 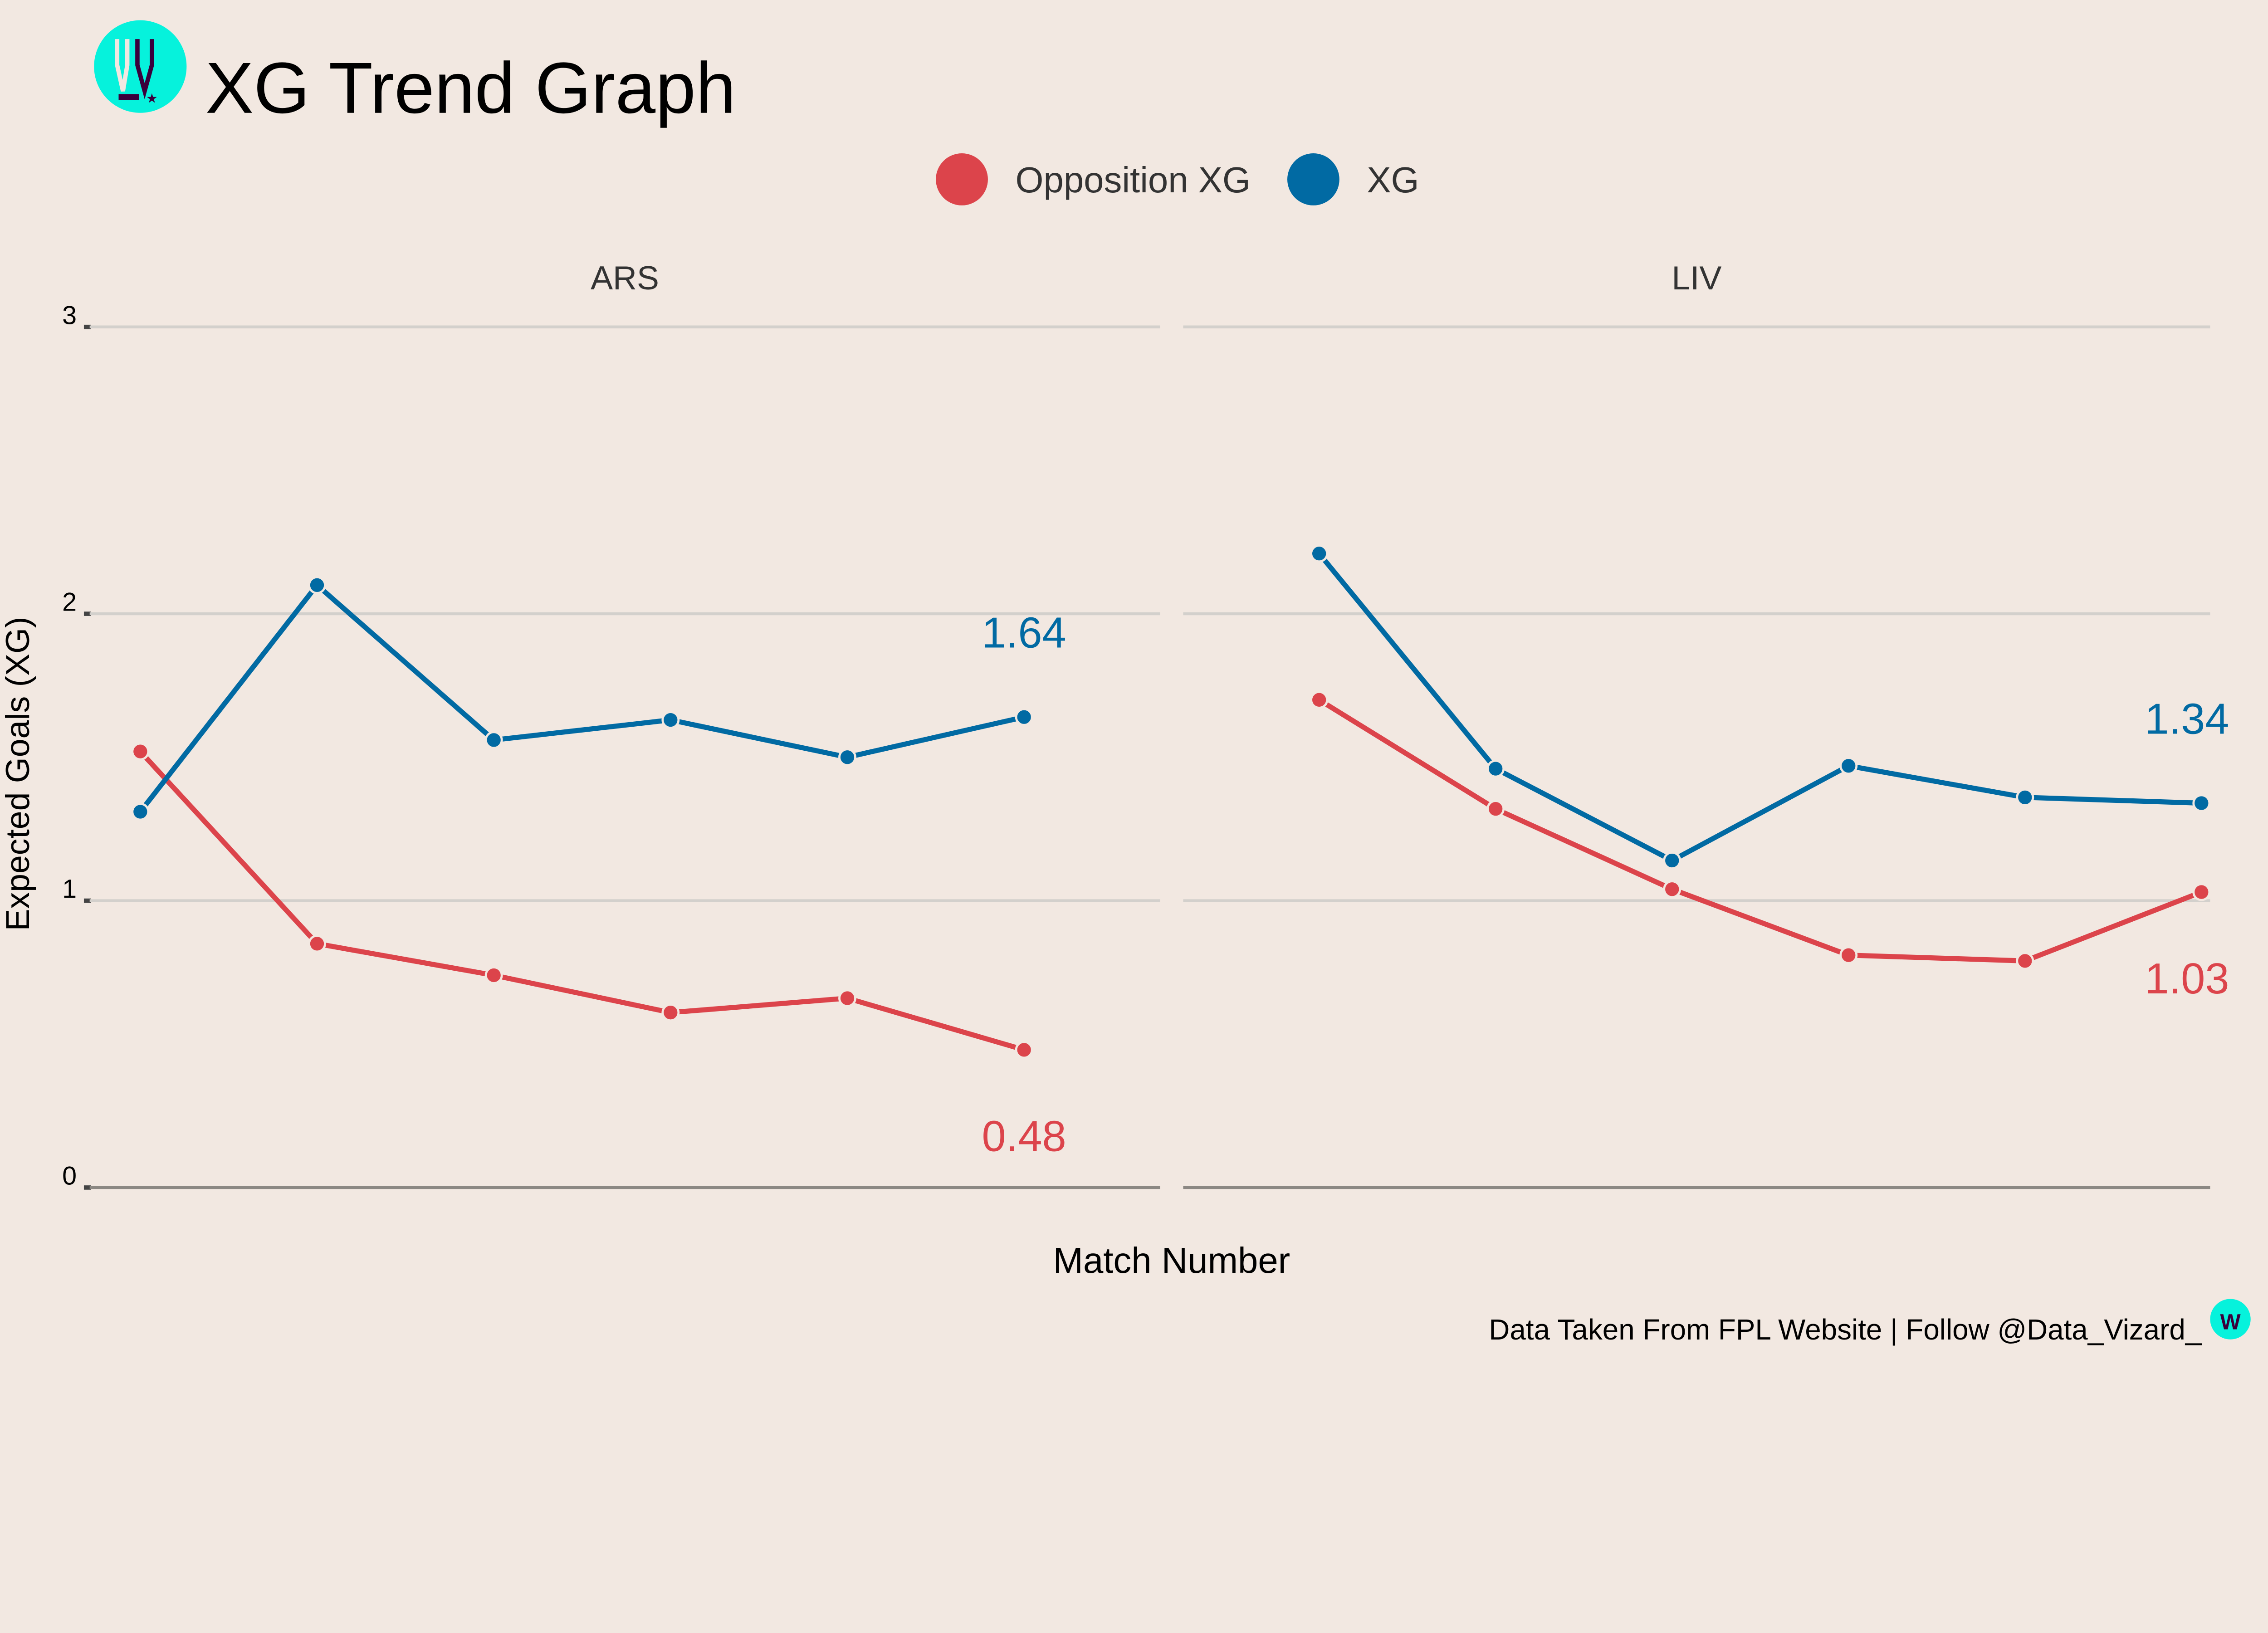 I want to click on header-logo: ★, so click(x=140, y=66).